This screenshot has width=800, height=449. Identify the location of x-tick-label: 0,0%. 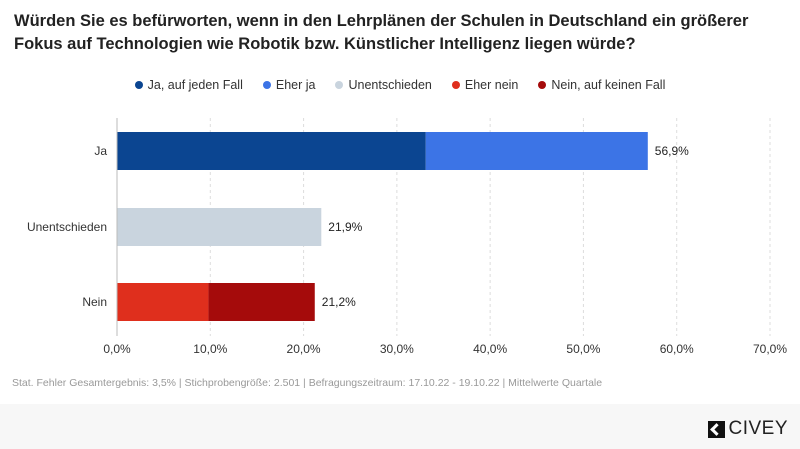
(117, 349).